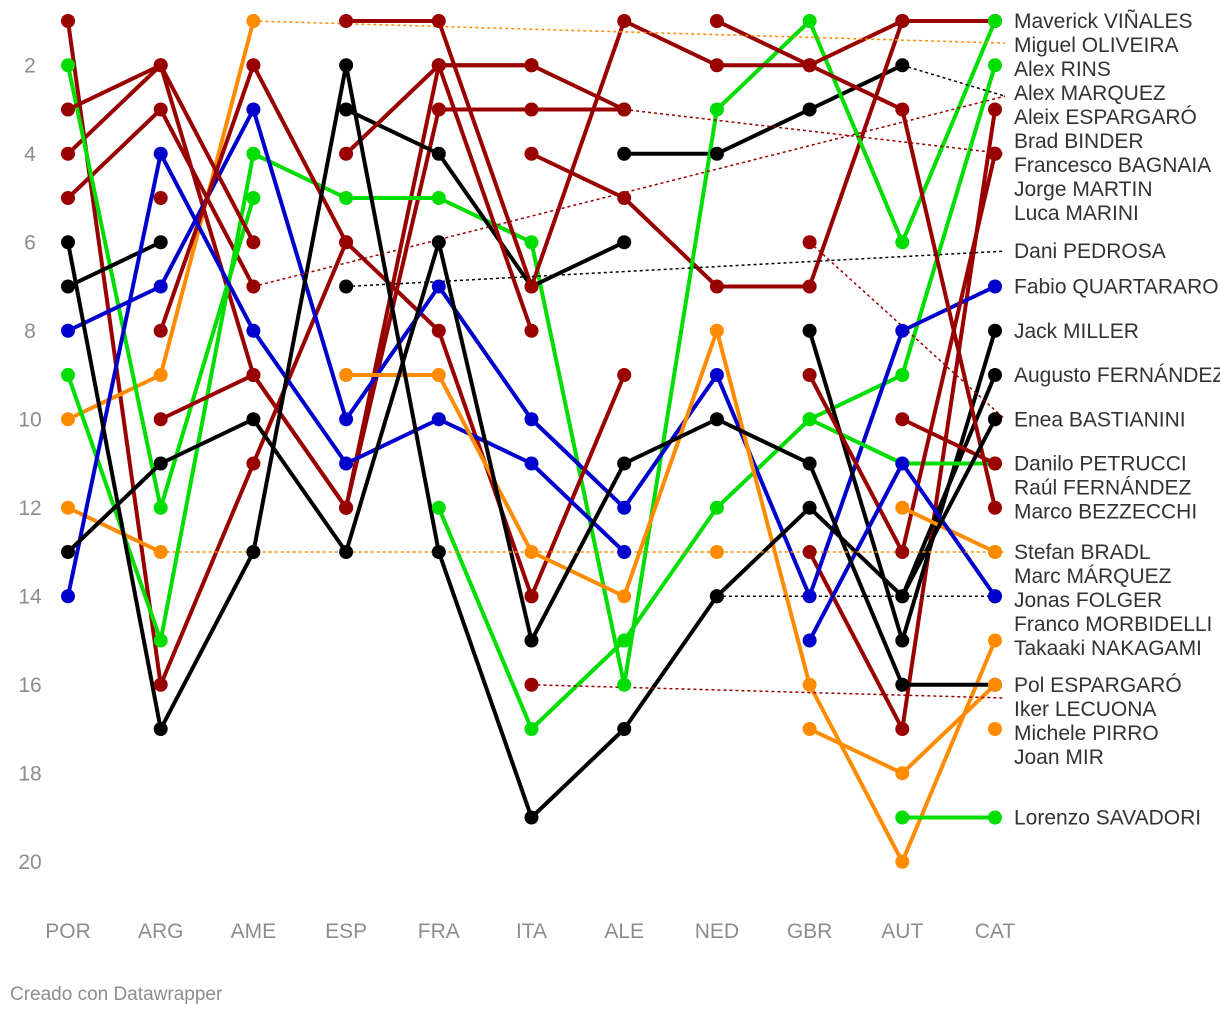  What do you see at coordinates (1105, 117) in the screenshot?
I see `series-end-label: Aleix ESPARGARÓ` at bounding box center [1105, 117].